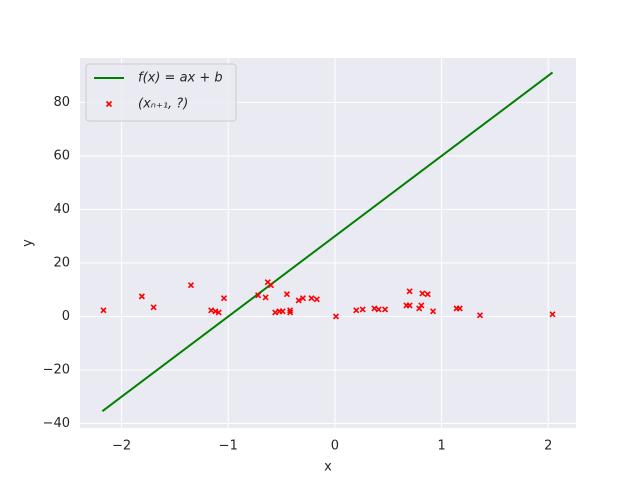 The height and width of the screenshot is (480, 640). What do you see at coordinates (180, 78) in the screenshot?
I see `legend-label: f(x) = ax + b` at bounding box center [180, 78].